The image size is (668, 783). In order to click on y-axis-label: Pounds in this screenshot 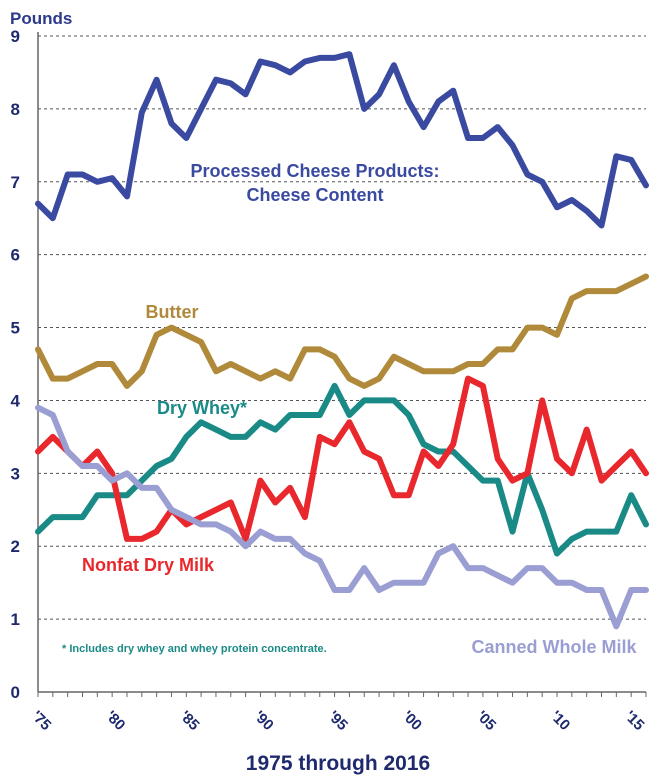, I will do `click(41, 18)`.